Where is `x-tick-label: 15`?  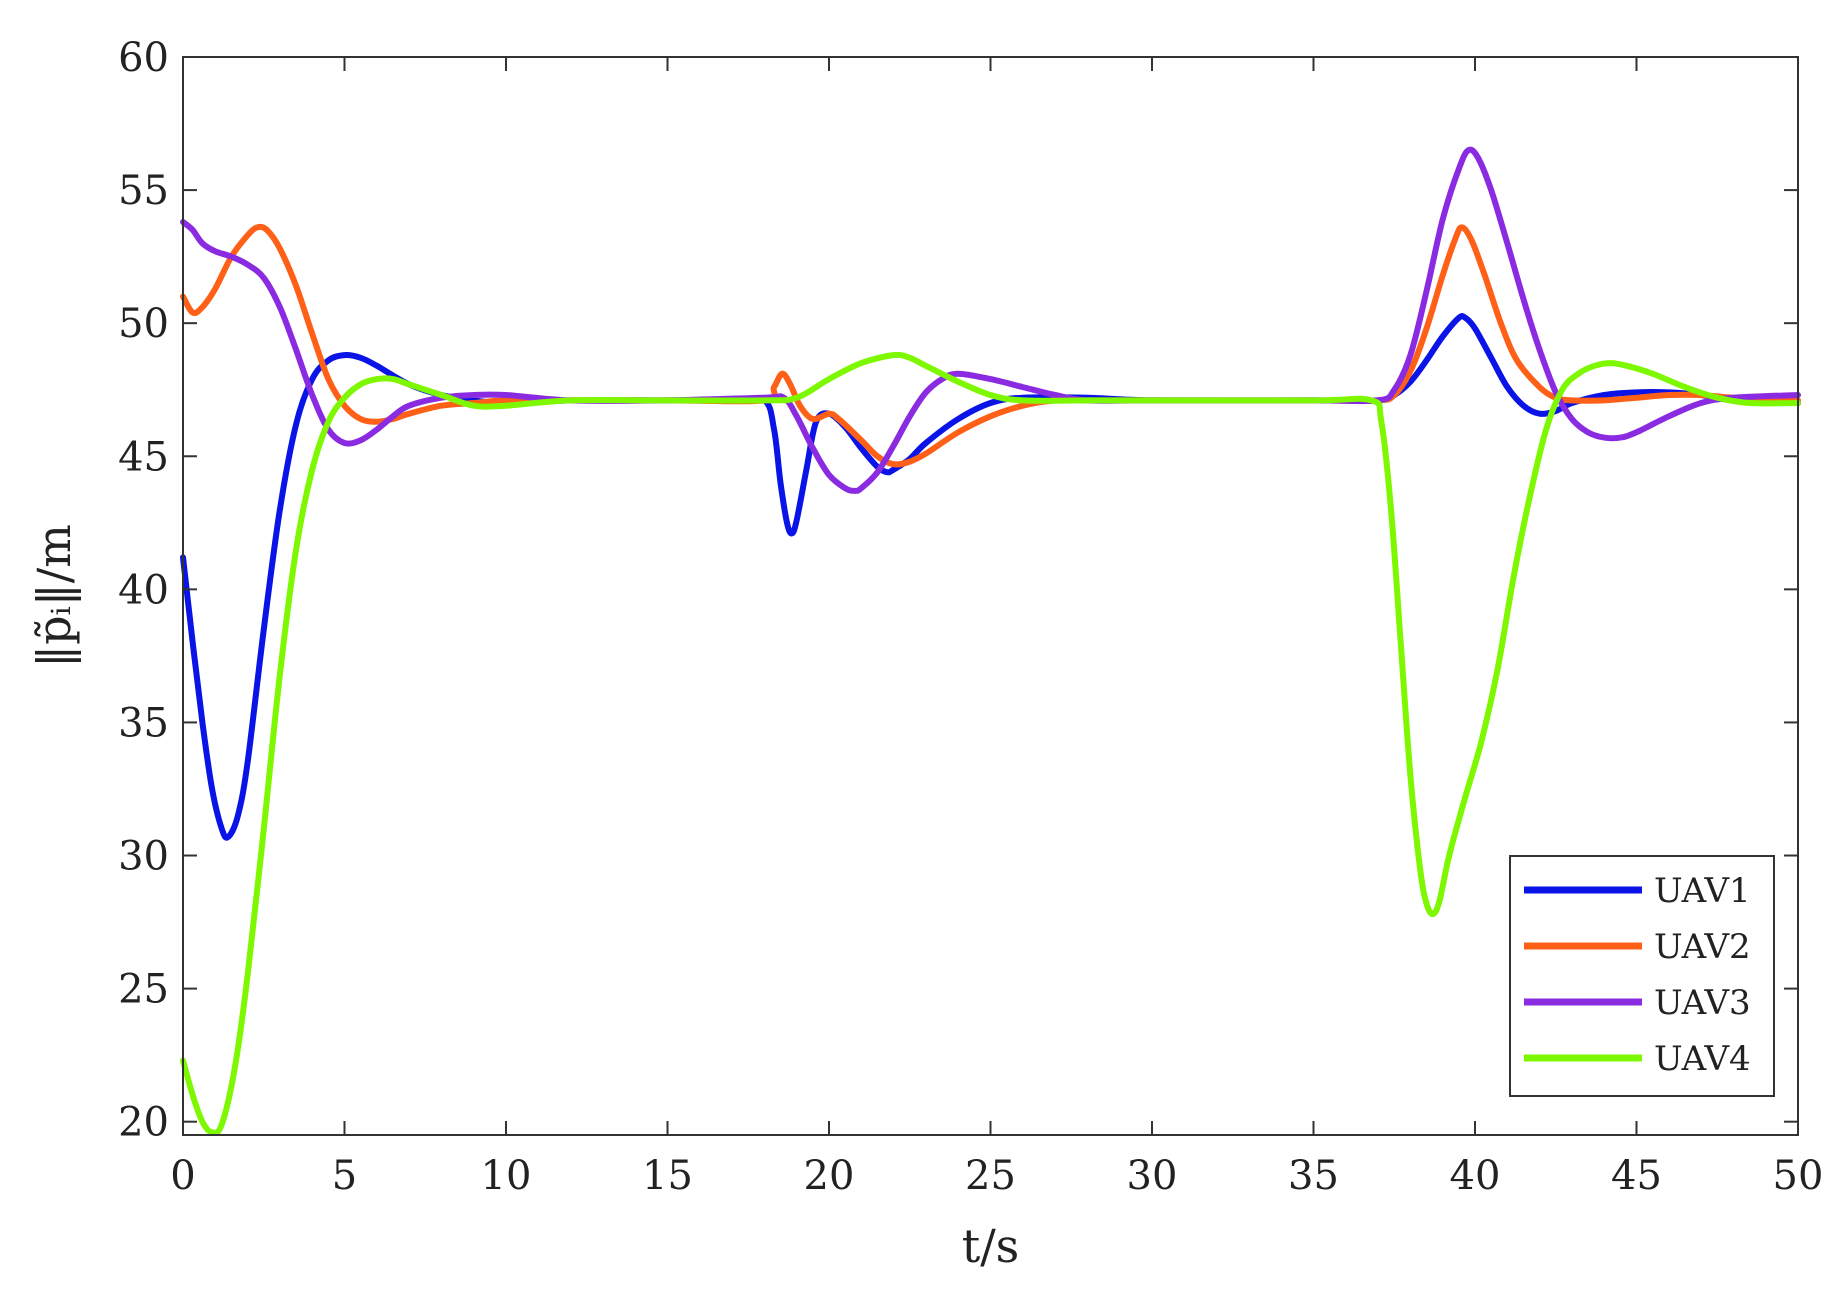
x-tick-label: 15 is located at coordinates (667, 1176).